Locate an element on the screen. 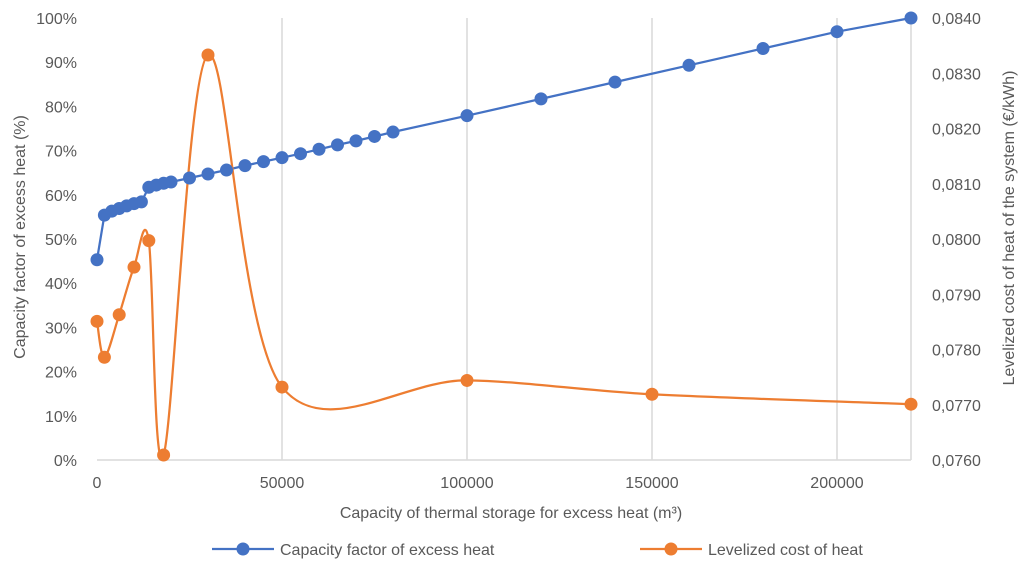 The width and height of the screenshot is (1023, 564). right-y-tick-label: 0,0780 is located at coordinates (956, 351).